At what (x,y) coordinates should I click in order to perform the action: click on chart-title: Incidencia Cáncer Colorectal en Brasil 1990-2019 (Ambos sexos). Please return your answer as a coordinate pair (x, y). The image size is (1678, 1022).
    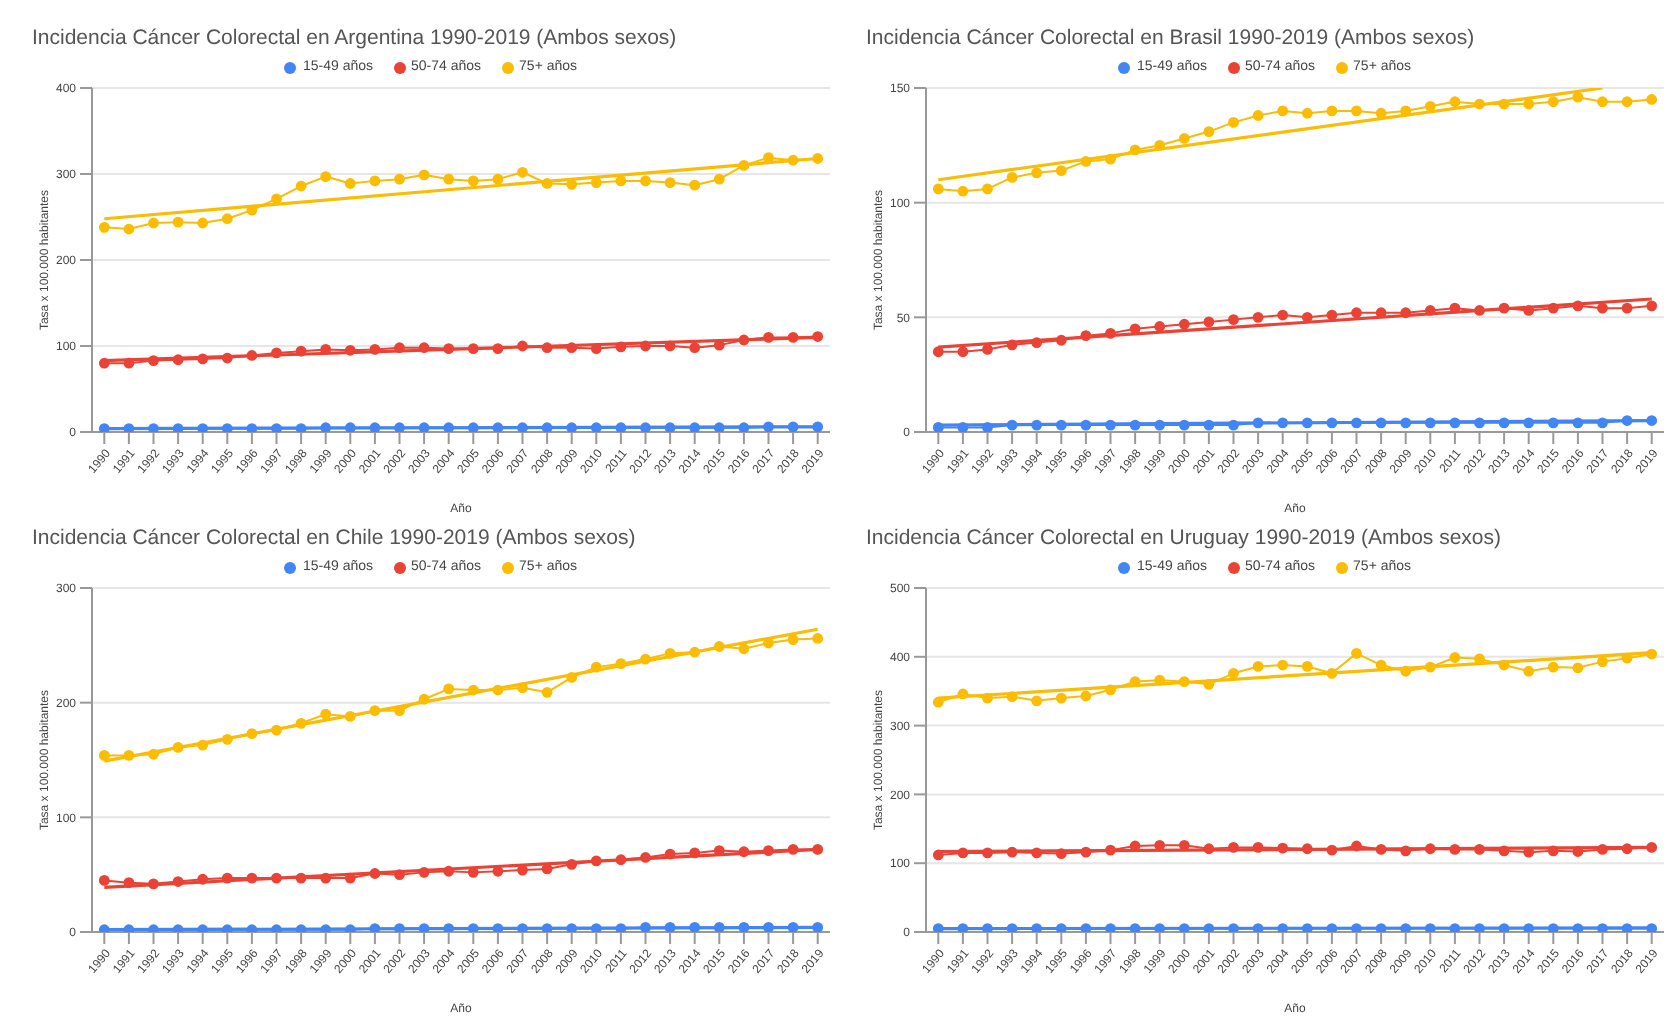
    Looking at the image, I should click on (1170, 39).